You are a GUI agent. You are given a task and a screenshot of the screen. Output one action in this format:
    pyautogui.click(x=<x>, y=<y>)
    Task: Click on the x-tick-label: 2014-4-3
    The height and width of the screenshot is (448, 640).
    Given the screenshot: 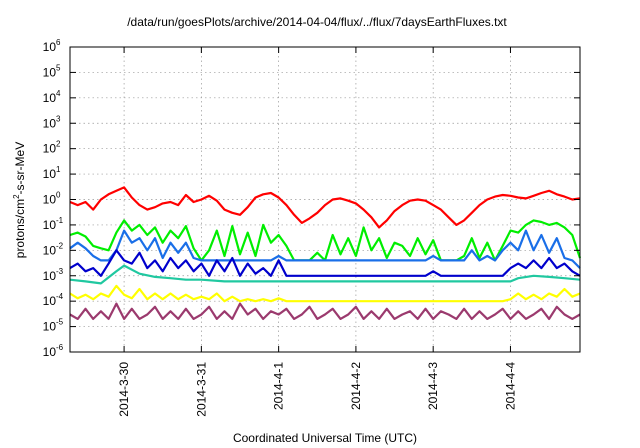 What is the action you would take?
    pyautogui.click(x=433, y=386)
    